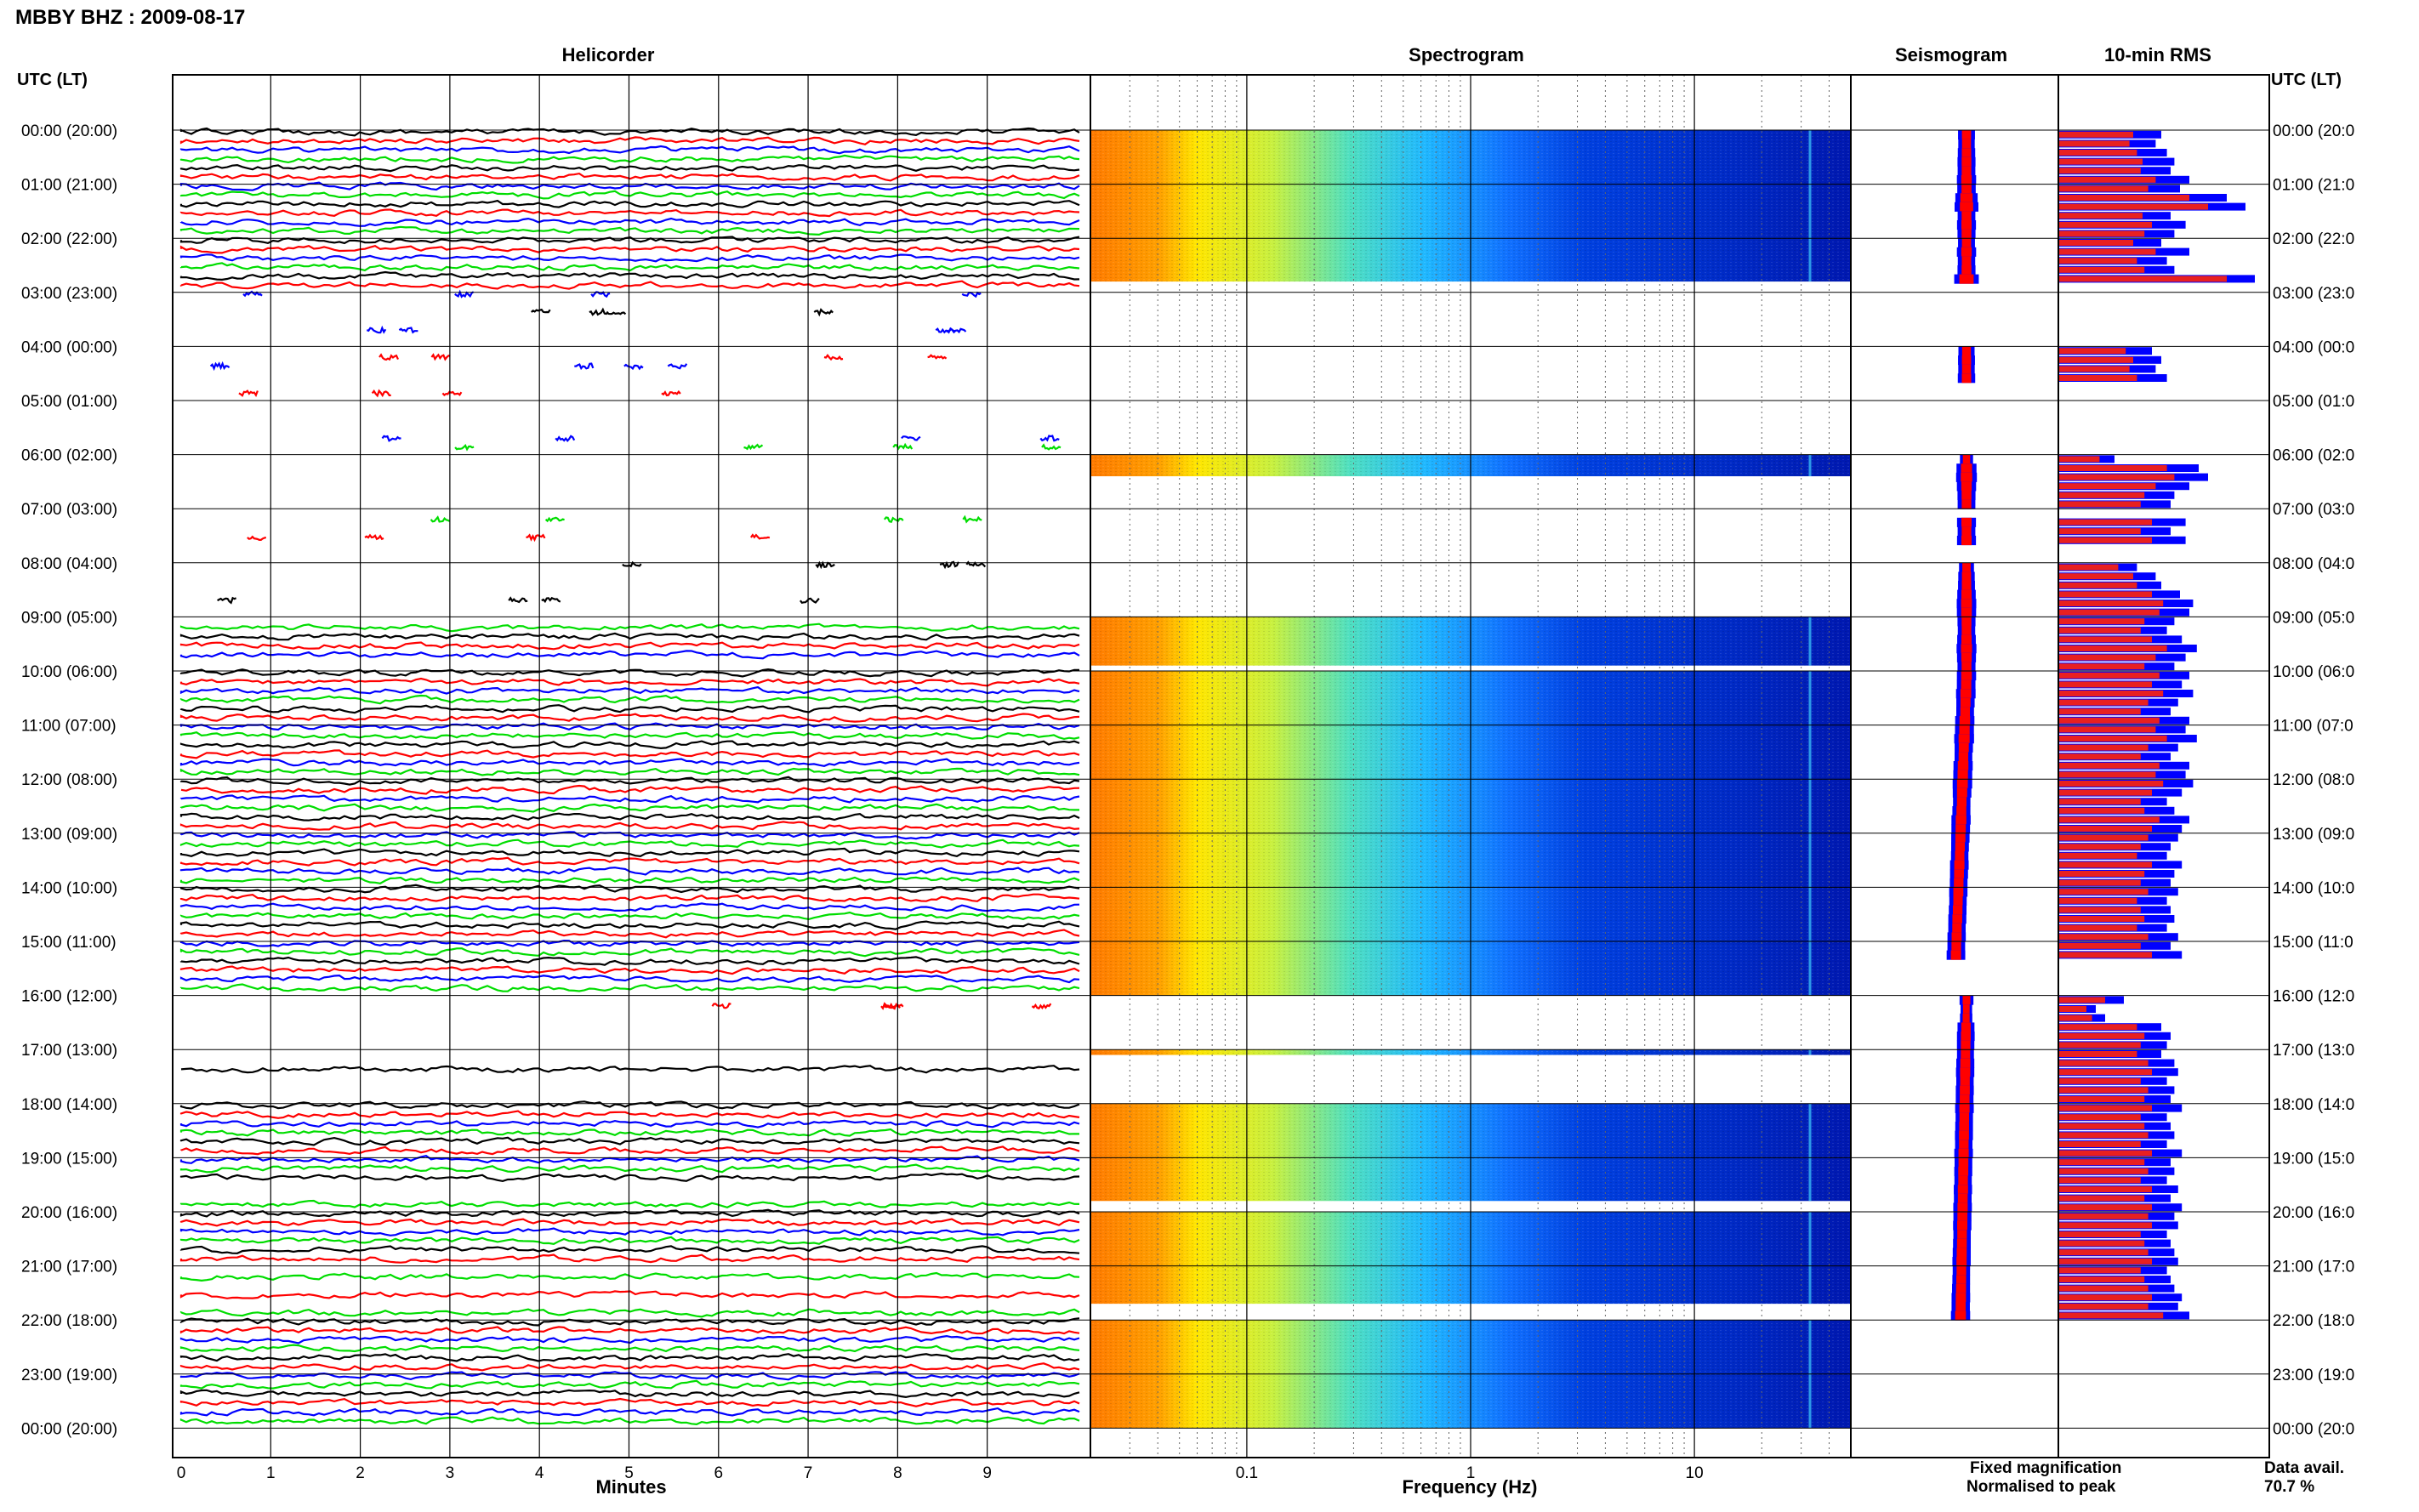  Describe the element at coordinates (69, 780) in the screenshot. I see `left-hour-label: 12:00 (08:00)` at that location.